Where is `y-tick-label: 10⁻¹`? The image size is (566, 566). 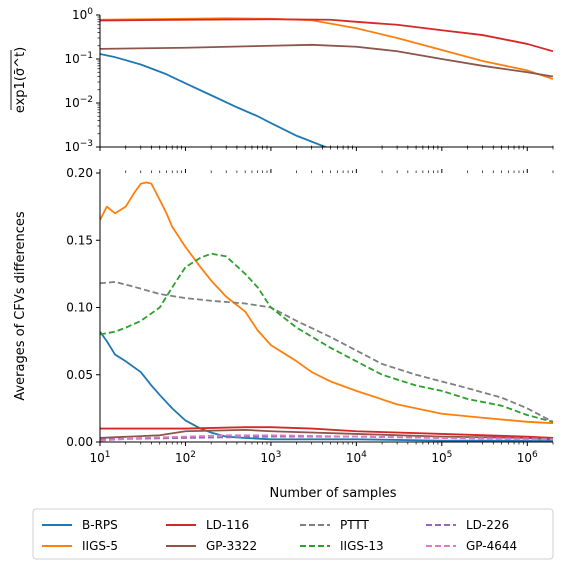
y-tick-label: 10⁻¹ is located at coordinates (78, 58).